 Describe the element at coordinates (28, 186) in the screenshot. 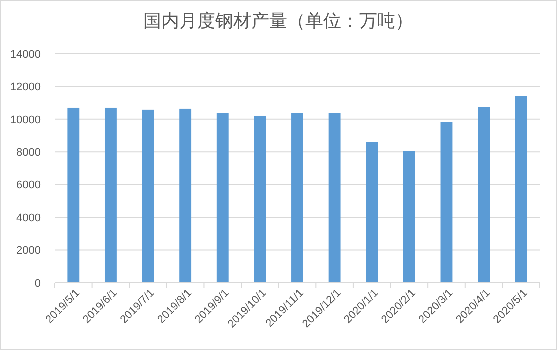

I see `y-tick-label: 6000` at that location.